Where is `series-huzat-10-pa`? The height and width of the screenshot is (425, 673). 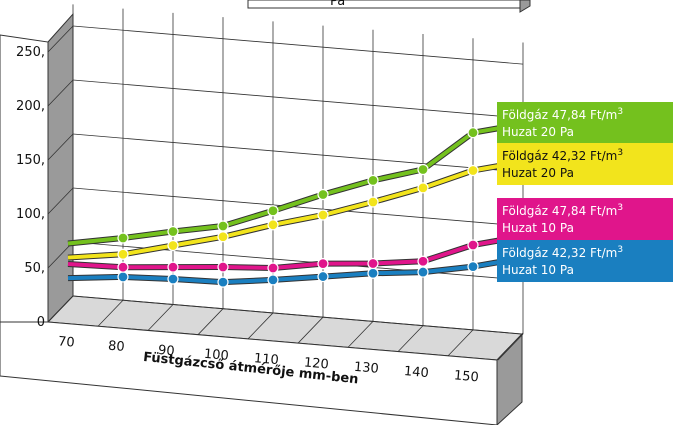
series-huzat-10-pa is located at coordinates (295, 253).